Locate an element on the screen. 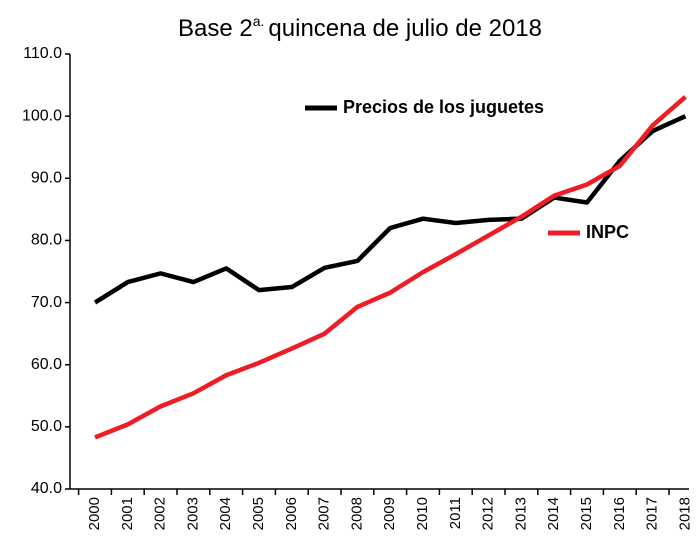 The width and height of the screenshot is (697, 544). x-tick-label: 2004 is located at coordinates (225, 513).